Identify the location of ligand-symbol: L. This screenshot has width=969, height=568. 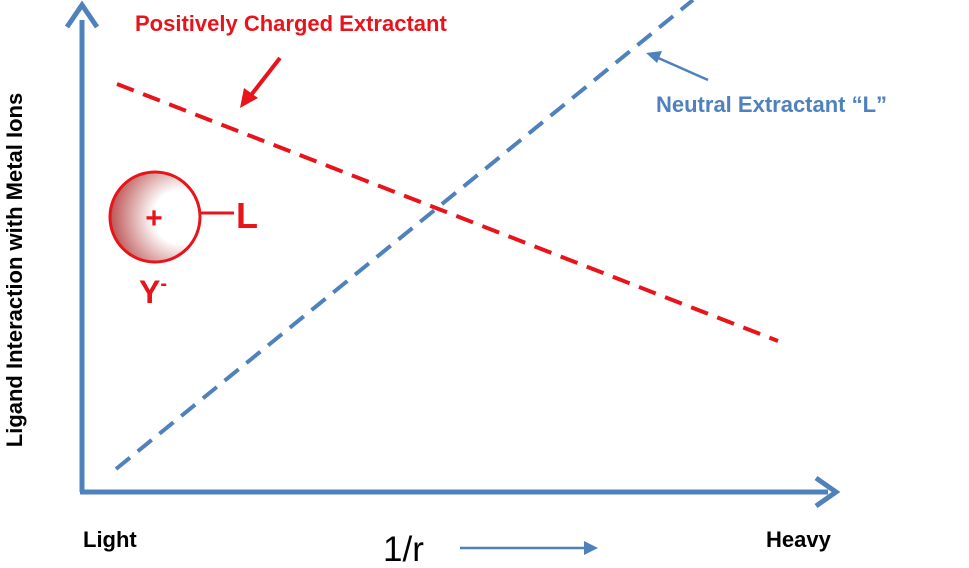
(247, 215).